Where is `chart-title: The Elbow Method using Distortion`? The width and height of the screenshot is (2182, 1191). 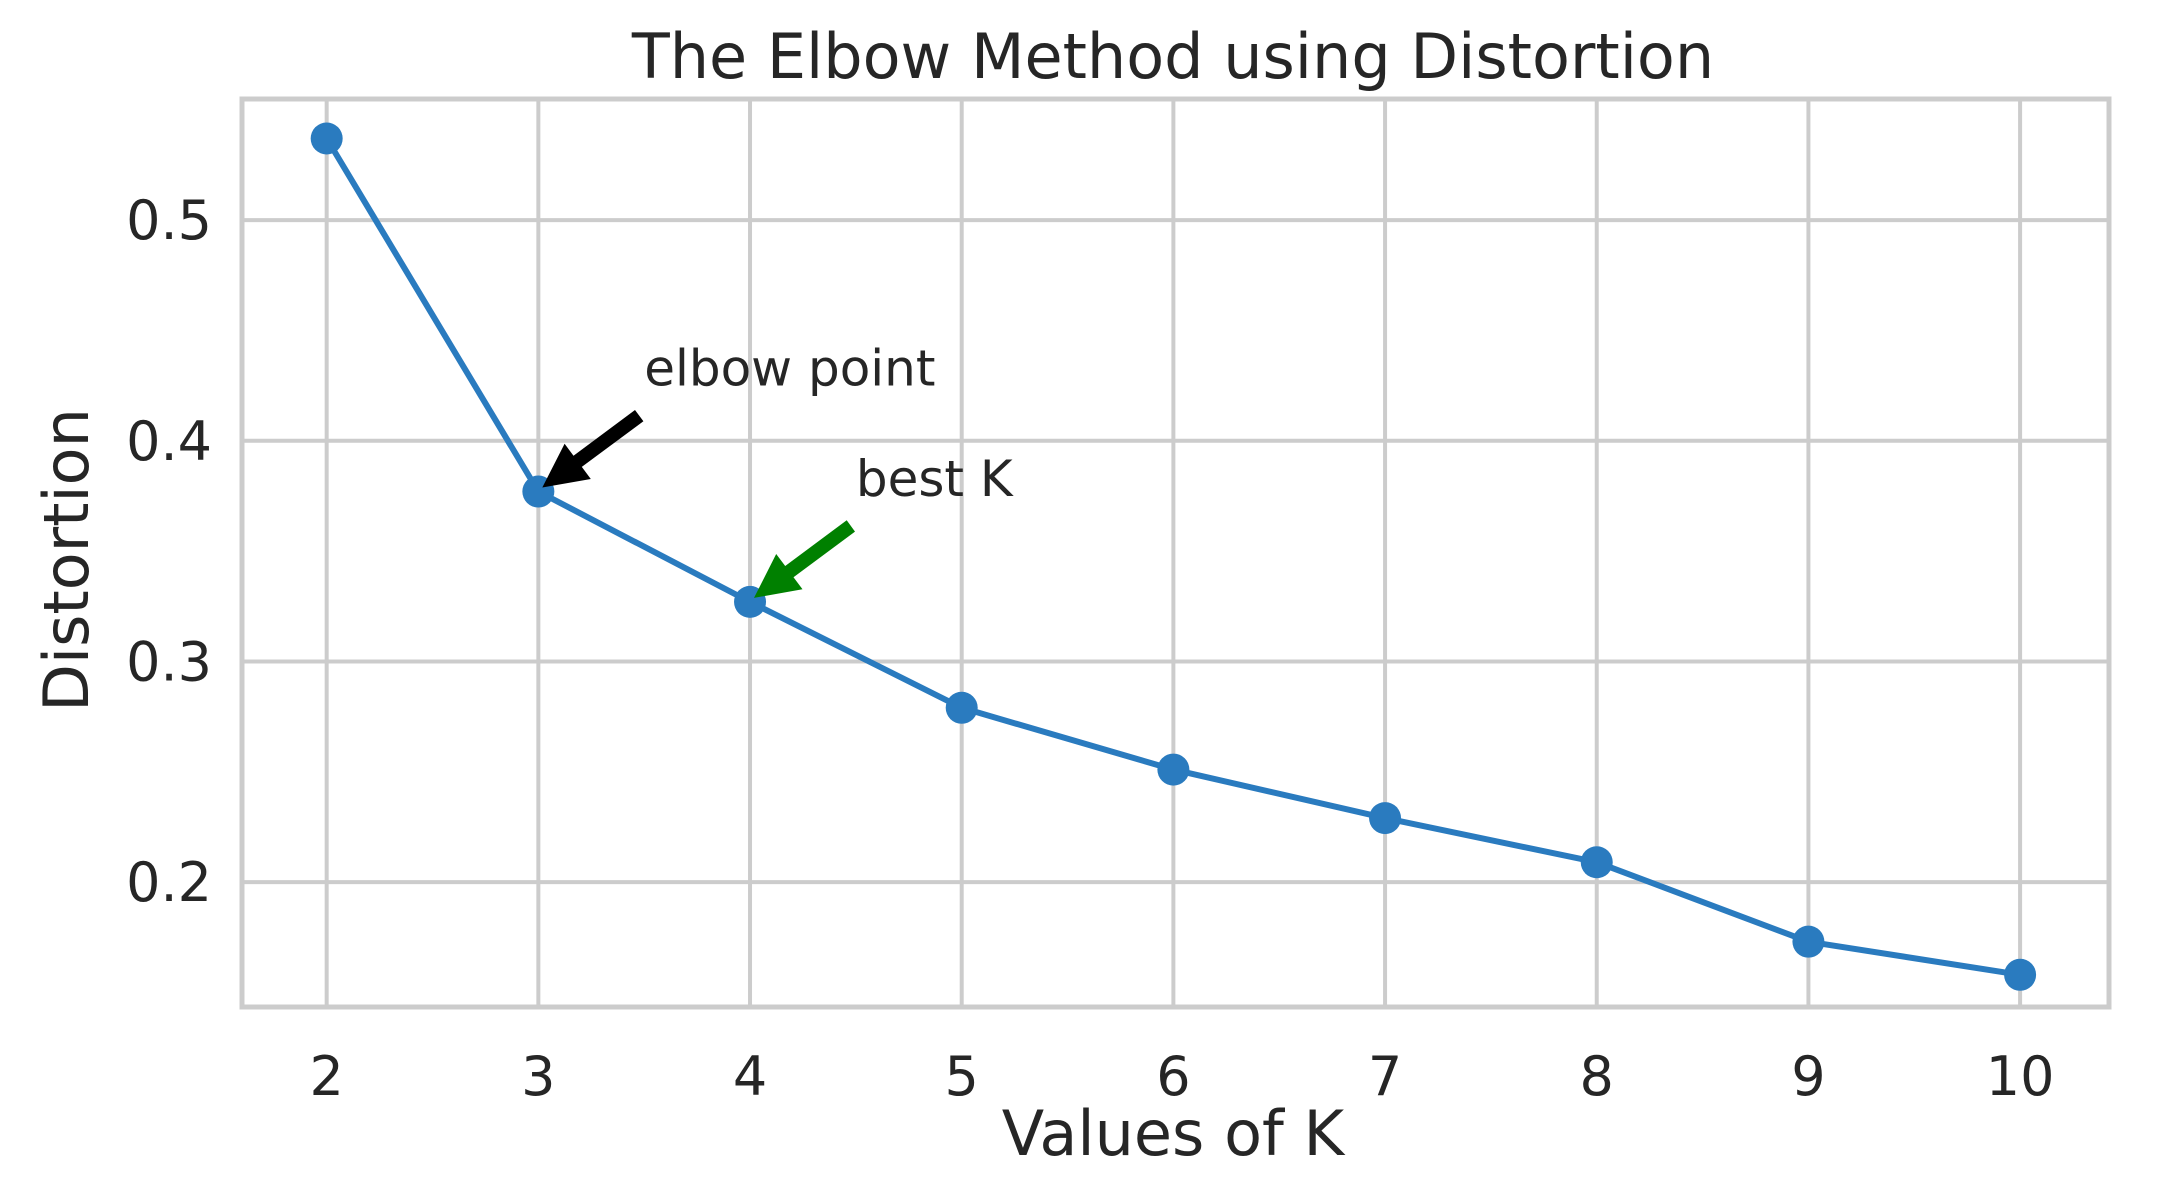 chart-title: The Elbow Method using Distortion is located at coordinates (1172, 56).